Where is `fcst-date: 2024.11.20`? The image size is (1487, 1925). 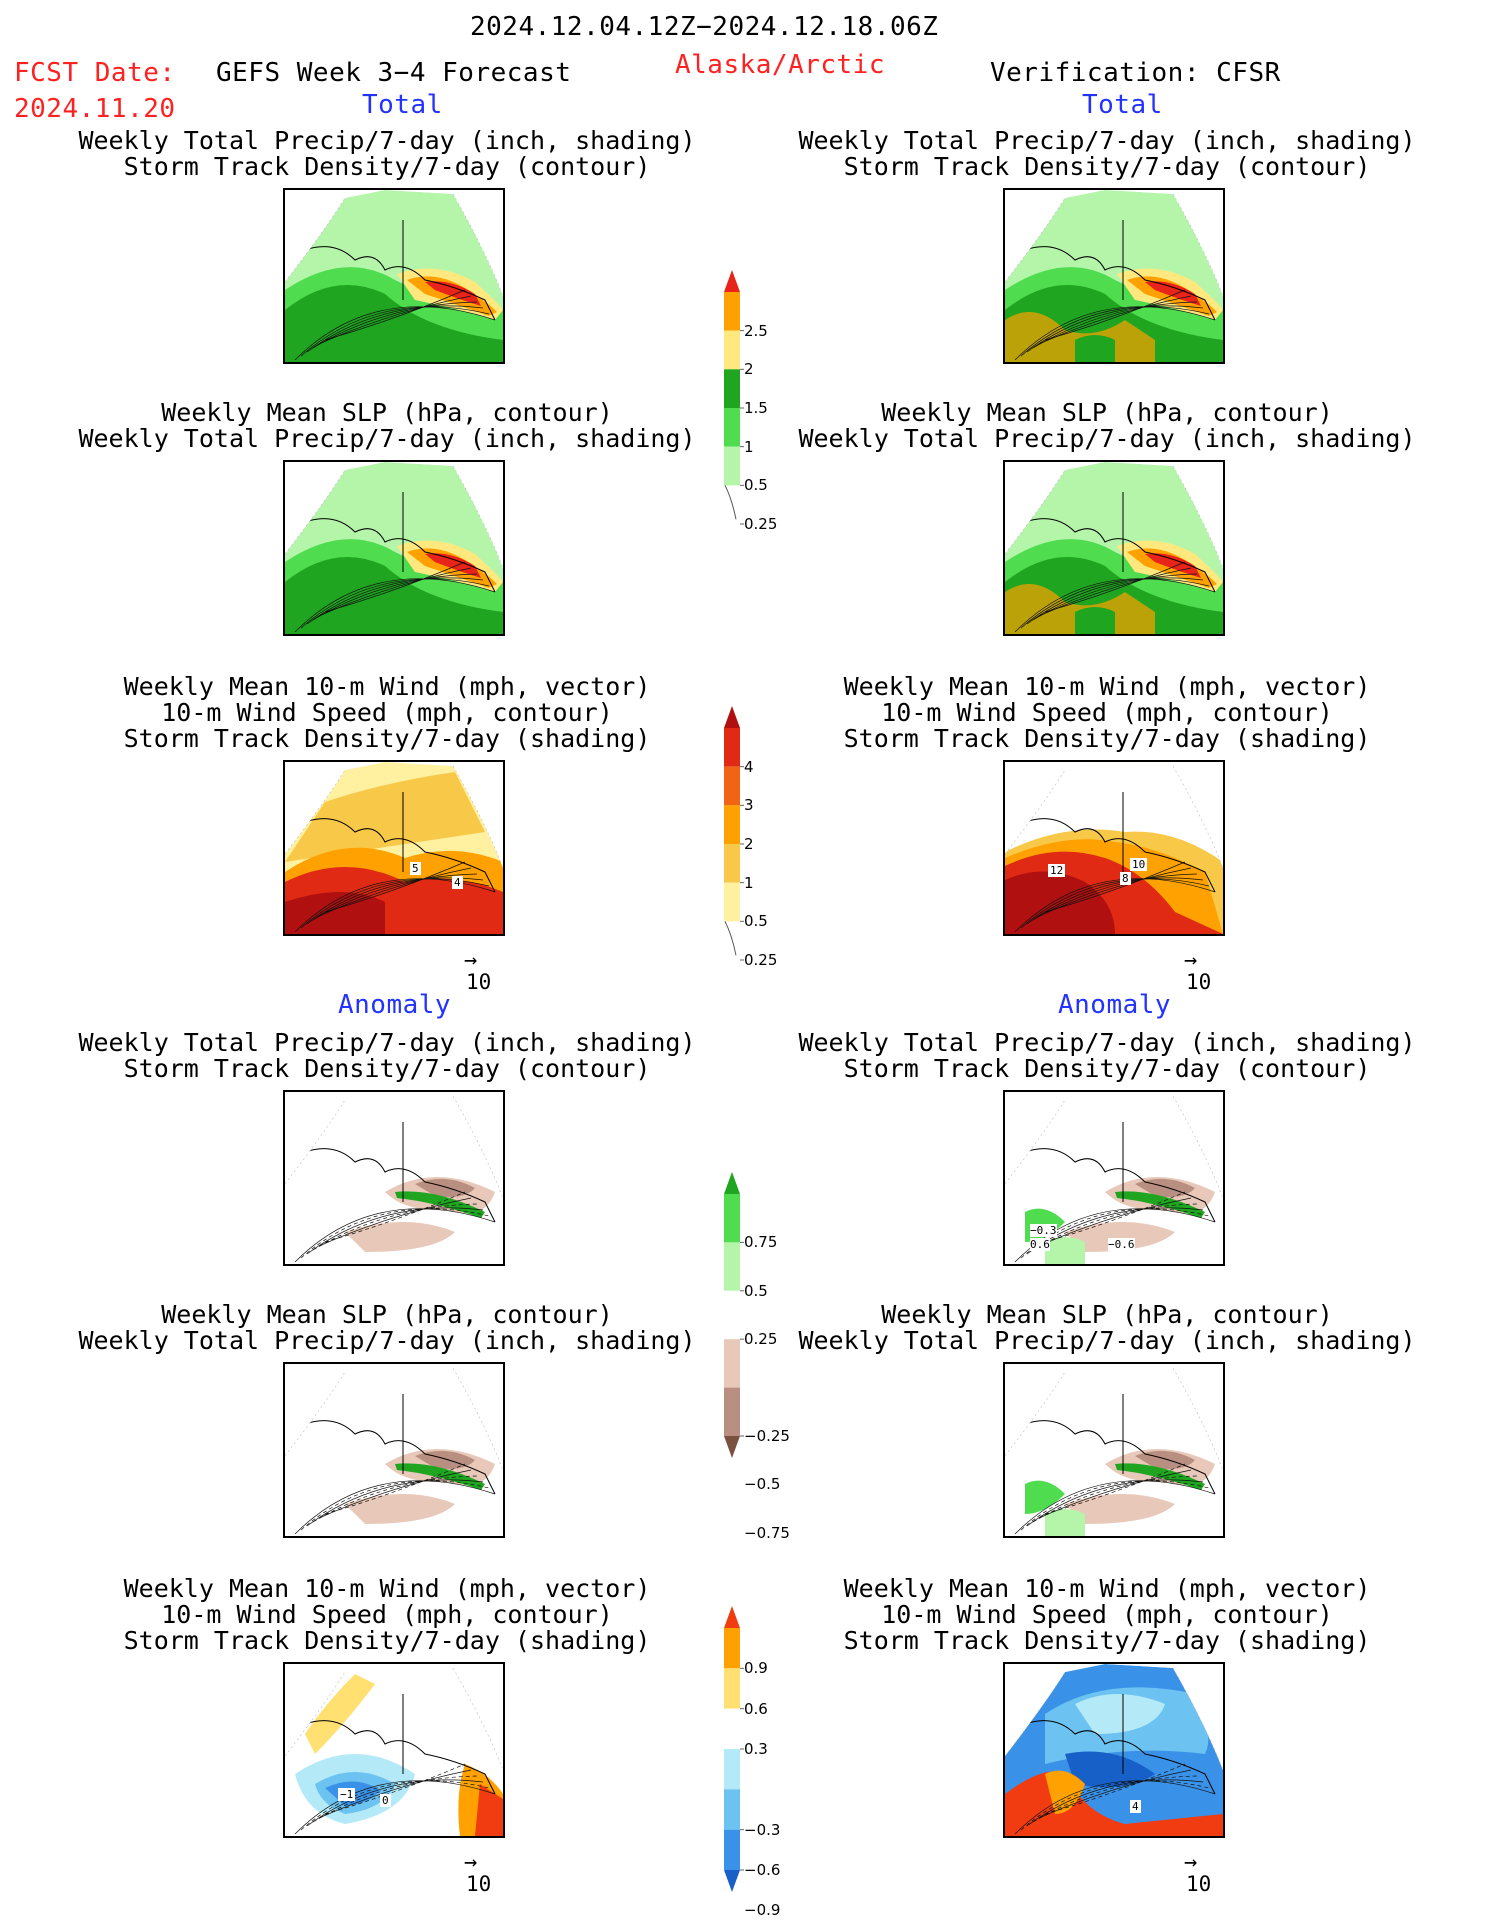 fcst-date: 2024.11.20 is located at coordinates (95, 109).